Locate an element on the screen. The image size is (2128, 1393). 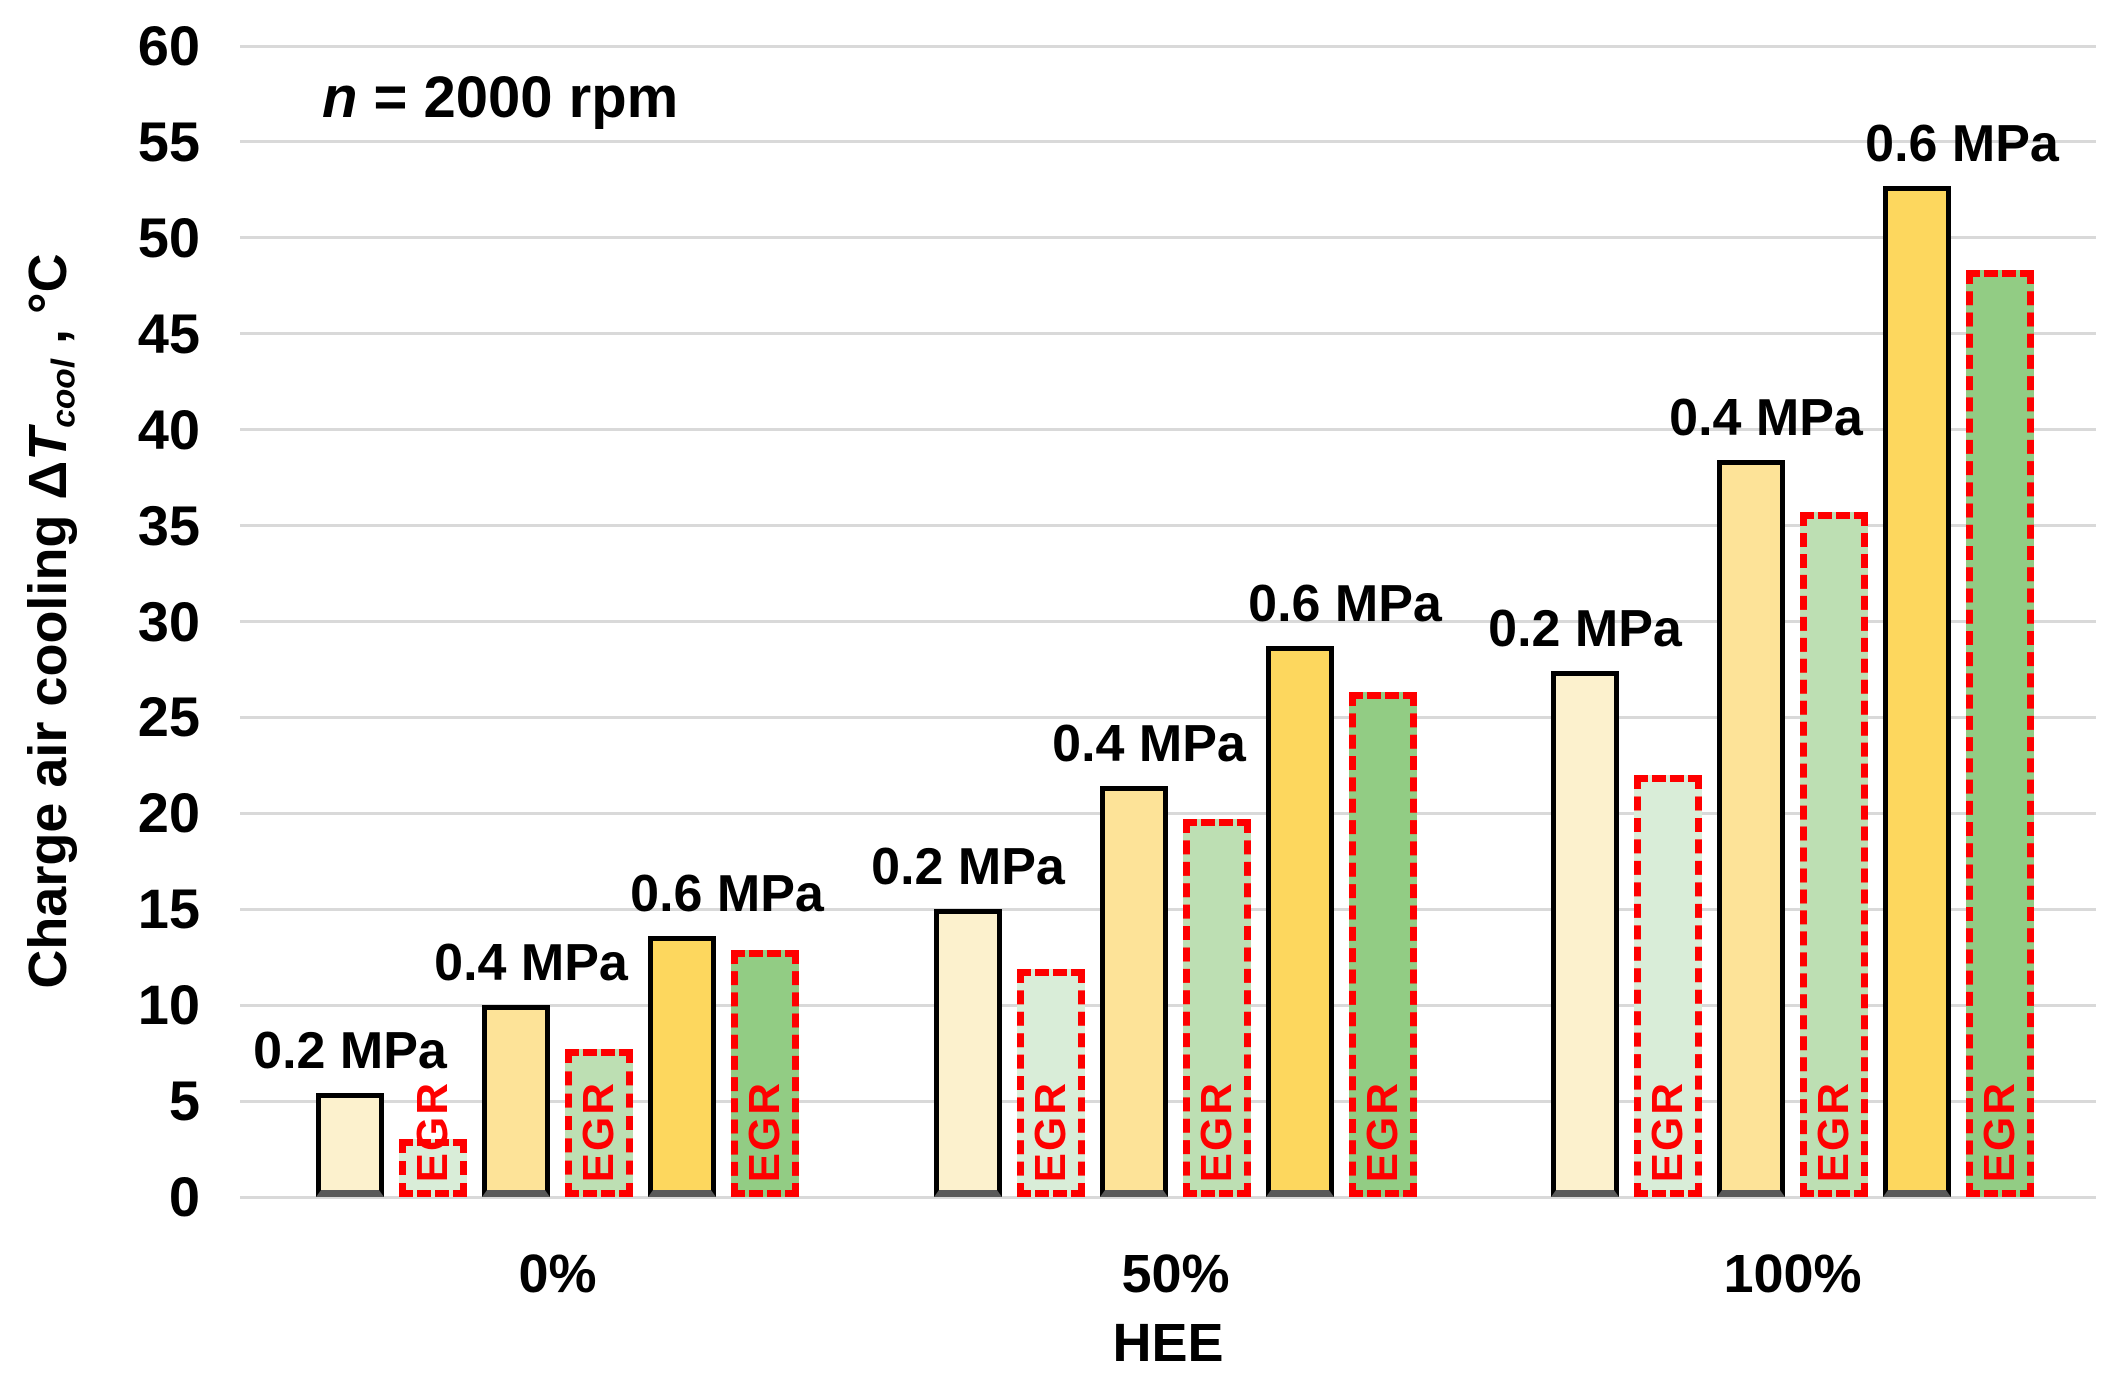
y-tick-label: 5 is located at coordinates (184, 1101).